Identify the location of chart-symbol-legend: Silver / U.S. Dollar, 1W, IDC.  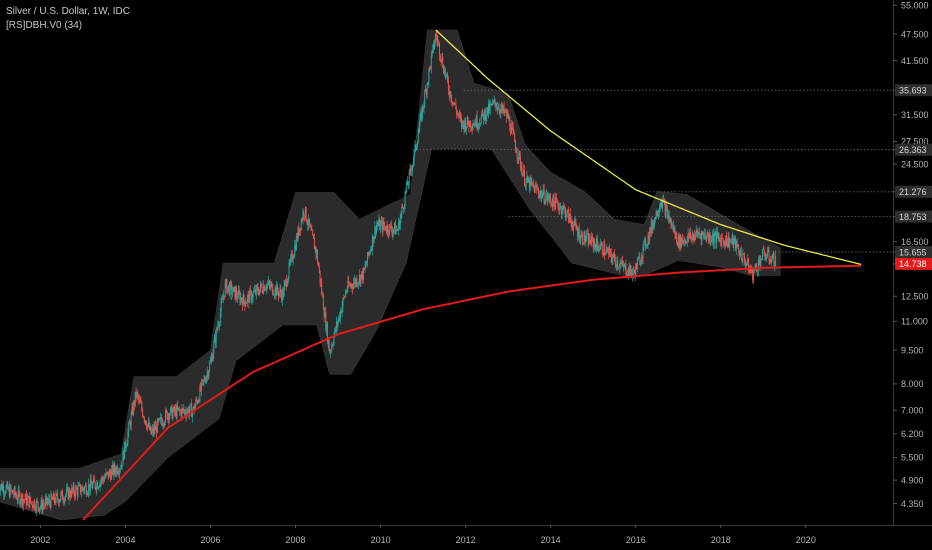
(68, 11).